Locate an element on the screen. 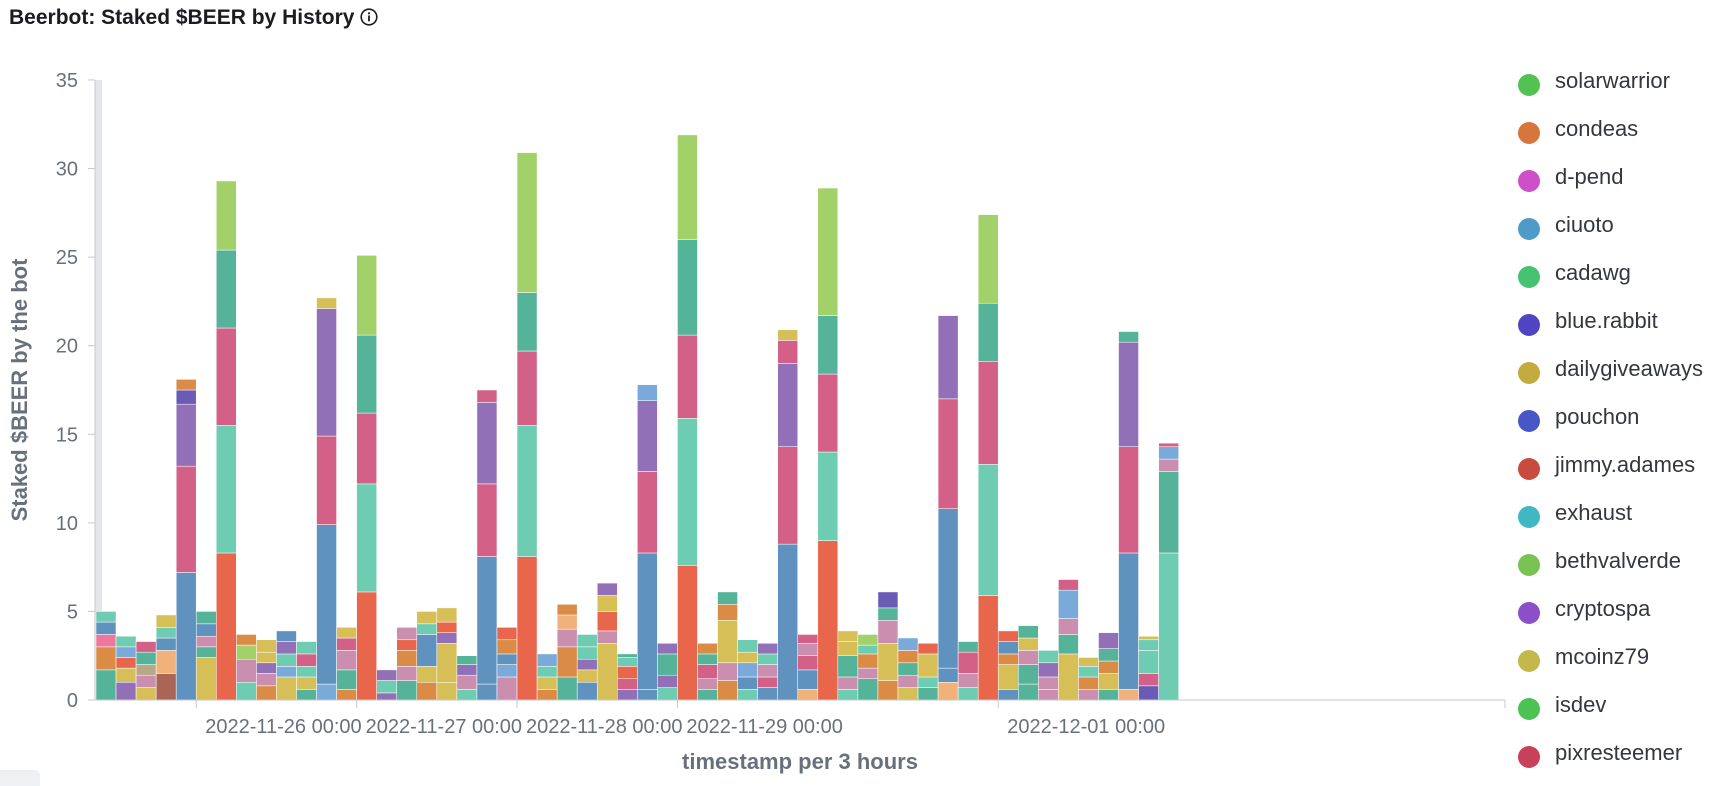 The image size is (1732, 786). legend-item-solarwarrior: solarwarrior is located at coordinates (1625, 90).